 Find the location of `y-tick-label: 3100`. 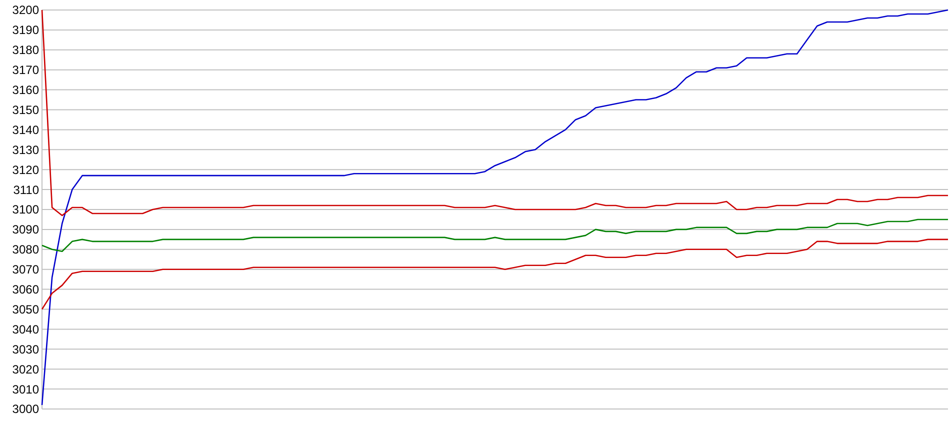

y-tick-label: 3100 is located at coordinates (26, 209).